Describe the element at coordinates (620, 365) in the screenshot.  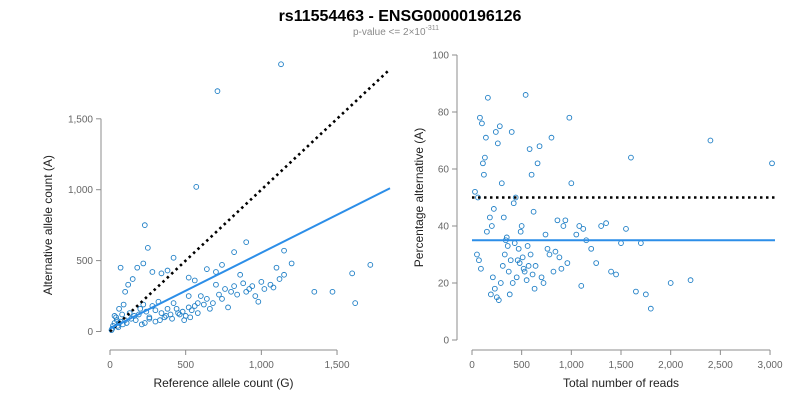
I see `right-x-tick-label: 1,500` at that location.